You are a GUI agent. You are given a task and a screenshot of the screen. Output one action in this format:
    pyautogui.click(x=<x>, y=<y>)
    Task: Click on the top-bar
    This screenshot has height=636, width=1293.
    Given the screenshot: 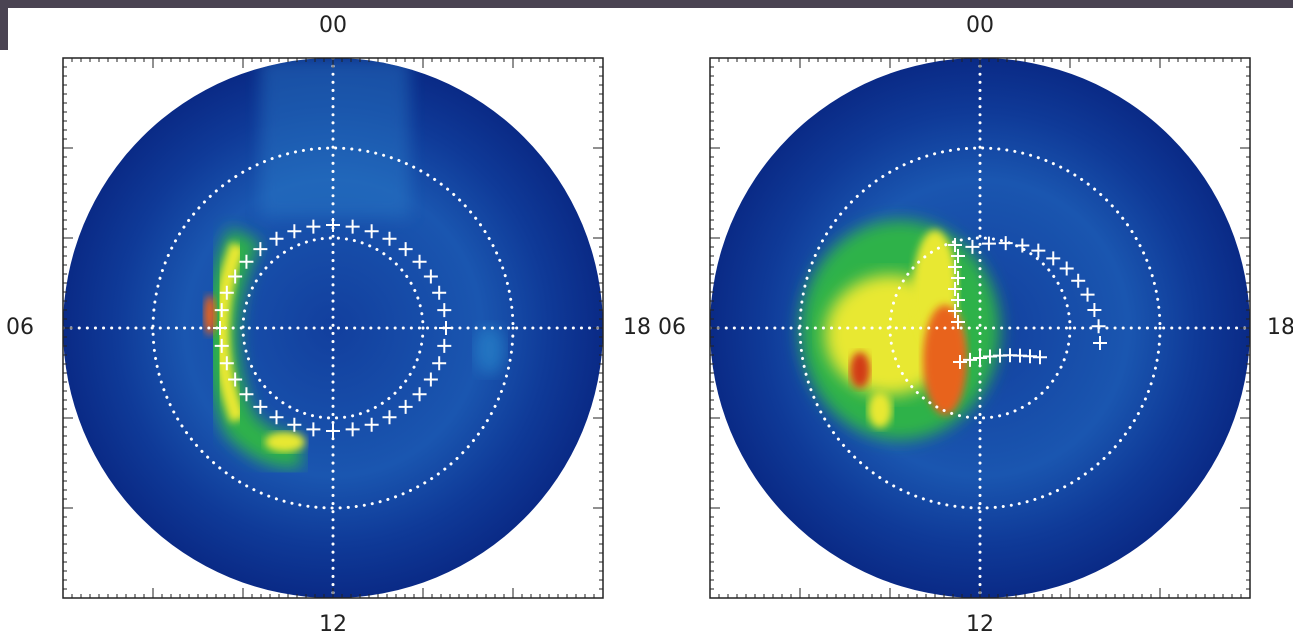 What is the action you would take?
    pyautogui.click(x=646, y=4)
    